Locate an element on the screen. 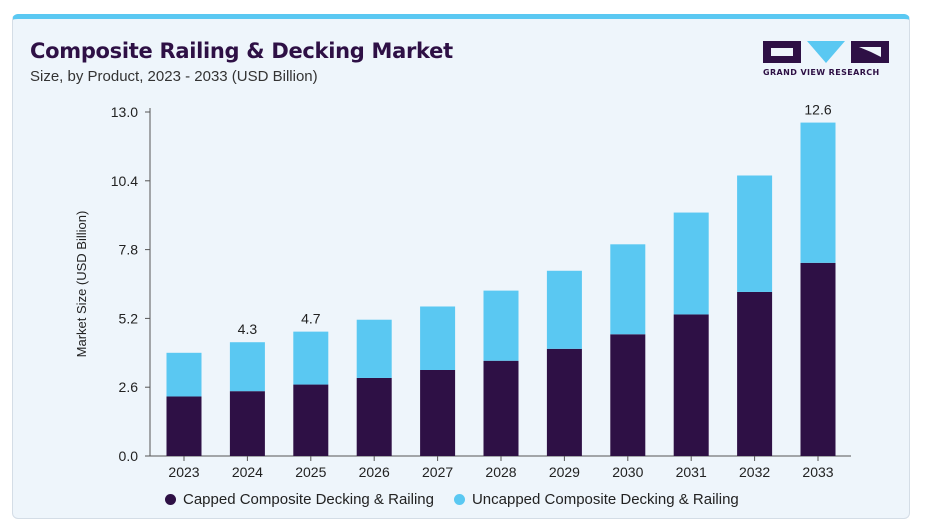 This screenshot has width=937, height=523. bar-uncapped-2029 is located at coordinates (564, 309).